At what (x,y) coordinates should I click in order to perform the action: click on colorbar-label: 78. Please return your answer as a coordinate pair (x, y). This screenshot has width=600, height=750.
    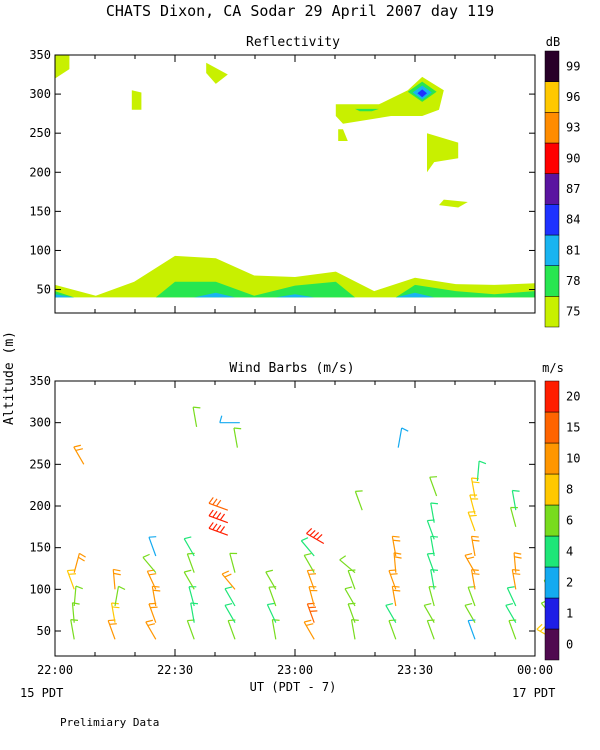
    Looking at the image, I should click on (573, 281).